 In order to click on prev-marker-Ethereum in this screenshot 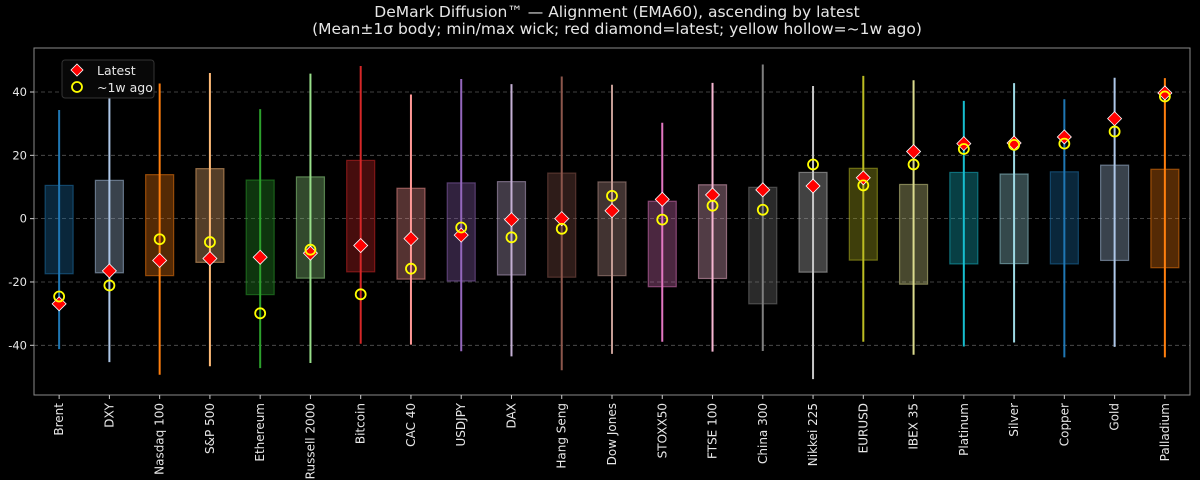, I will do `click(260, 313)`.